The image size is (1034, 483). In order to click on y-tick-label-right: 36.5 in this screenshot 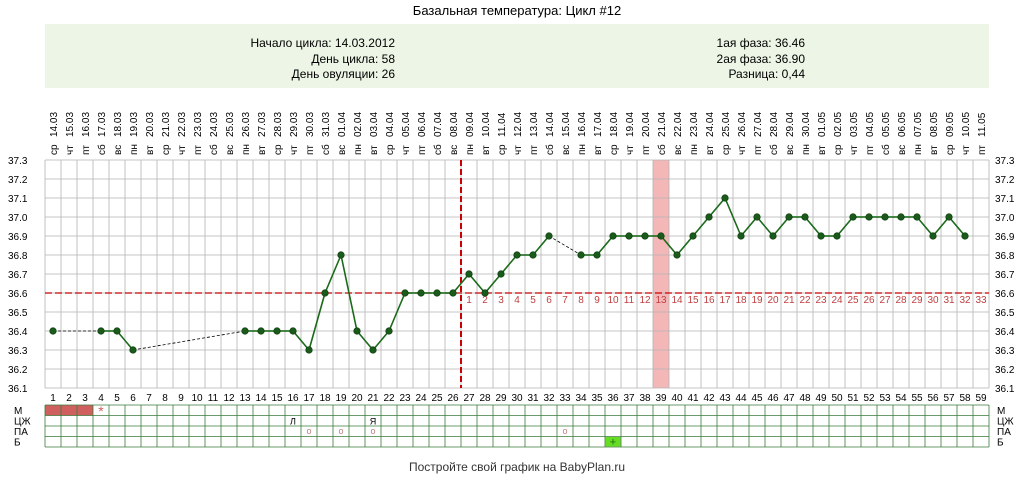, I will do `click(1005, 313)`.